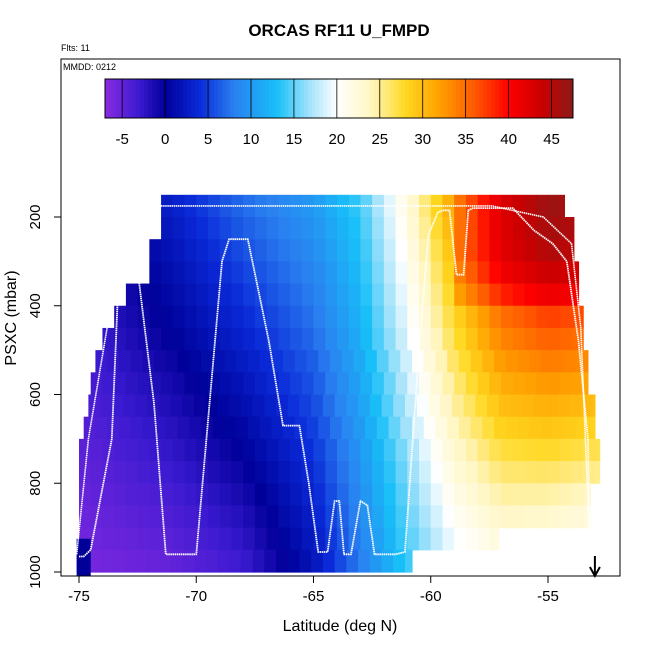 This screenshot has width=650, height=650. Describe the element at coordinates (465, 139) in the screenshot. I see `colorbar-tick-label: 35` at that location.